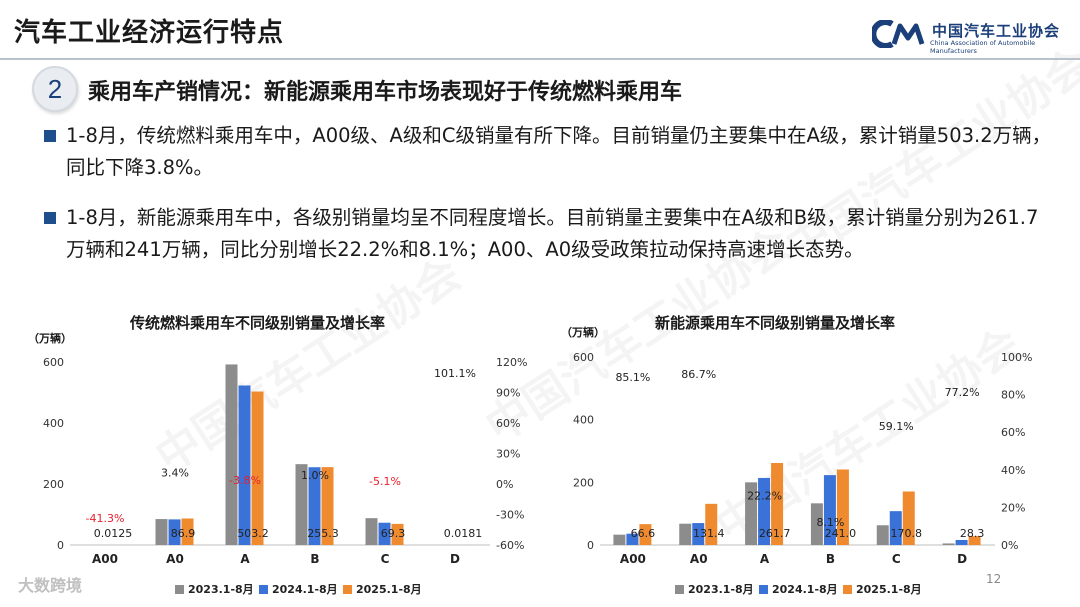  I want to click on y-axis-unit: （万辆）, so click(50, 338).